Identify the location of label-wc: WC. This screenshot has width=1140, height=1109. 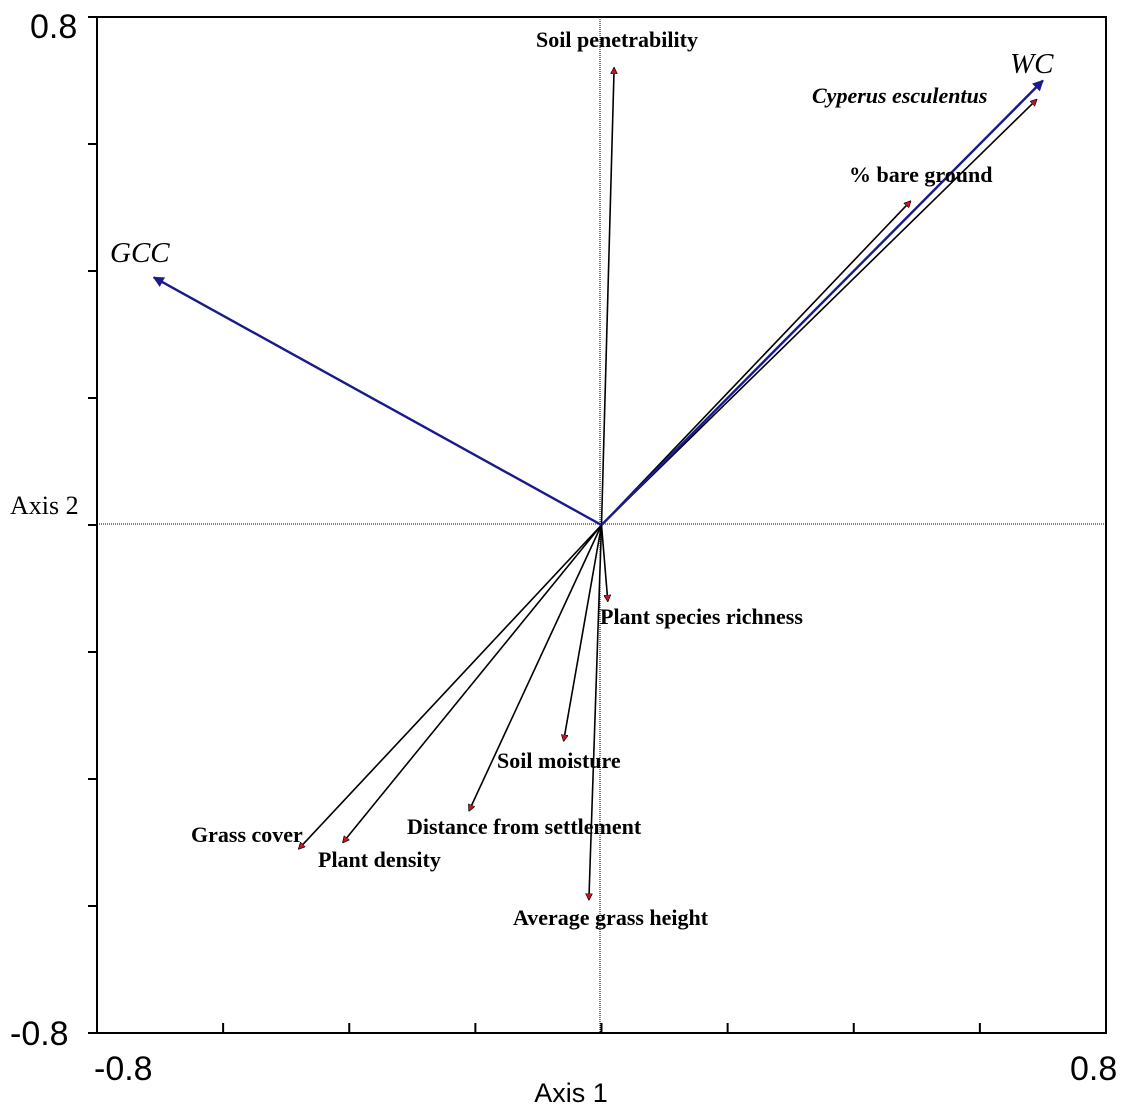
(1032, 64).